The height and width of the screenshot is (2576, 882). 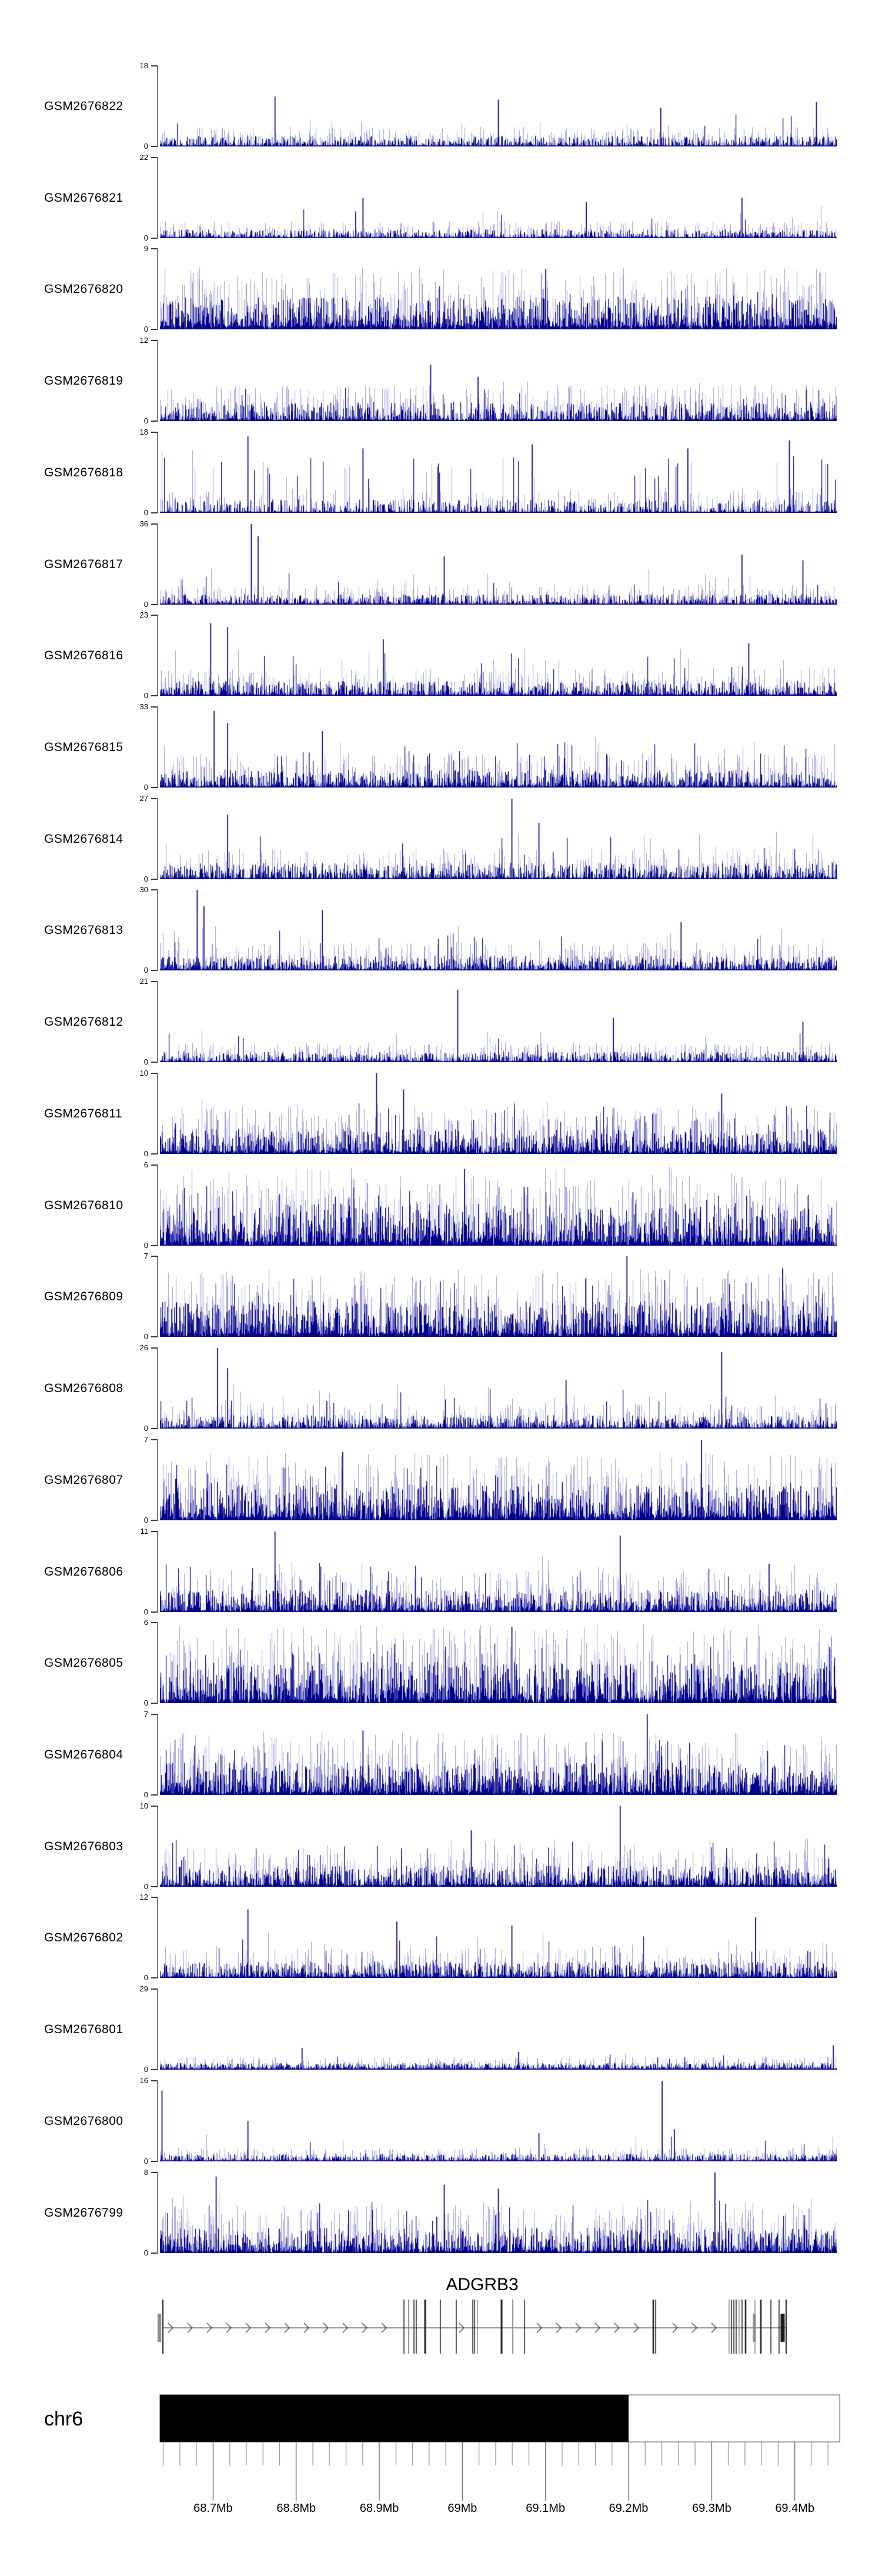 What do you see at coordinates (505, 2446) in the screenshot?
I see `chromosome-ideogram-and-axis` at bounding box center [505, 2446].